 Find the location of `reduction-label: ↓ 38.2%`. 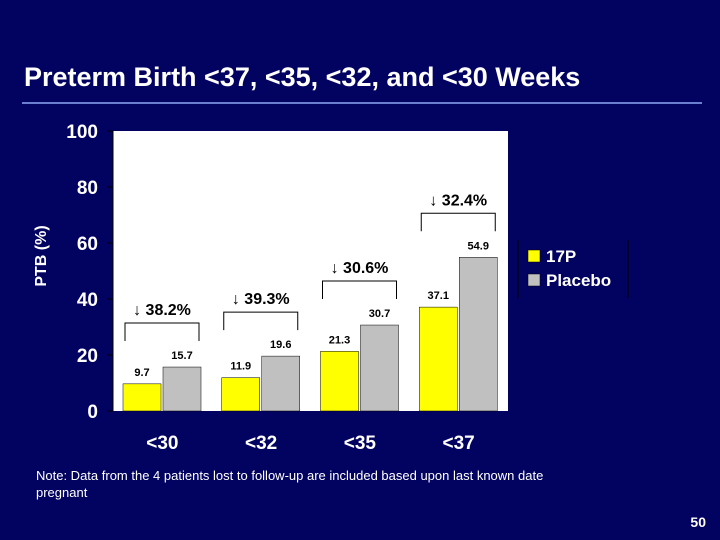

reduction-label: ↓ 38.2% is located at coordinates (162, 310).